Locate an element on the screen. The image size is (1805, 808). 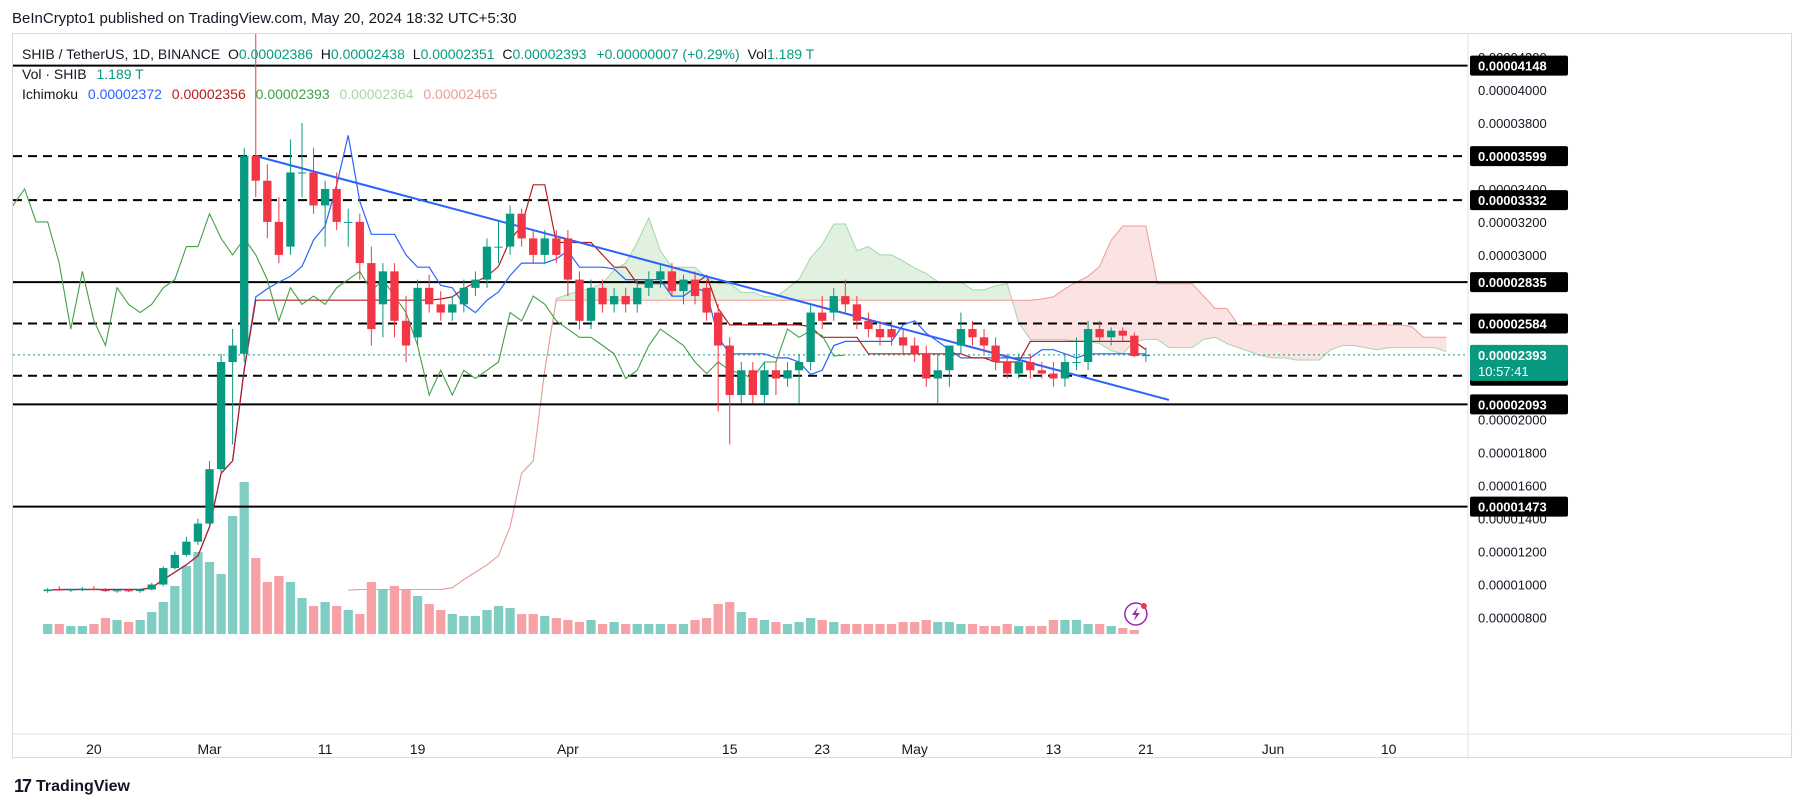
price-tick-label: 0.00000800 is located at coordinates (1512, 618).